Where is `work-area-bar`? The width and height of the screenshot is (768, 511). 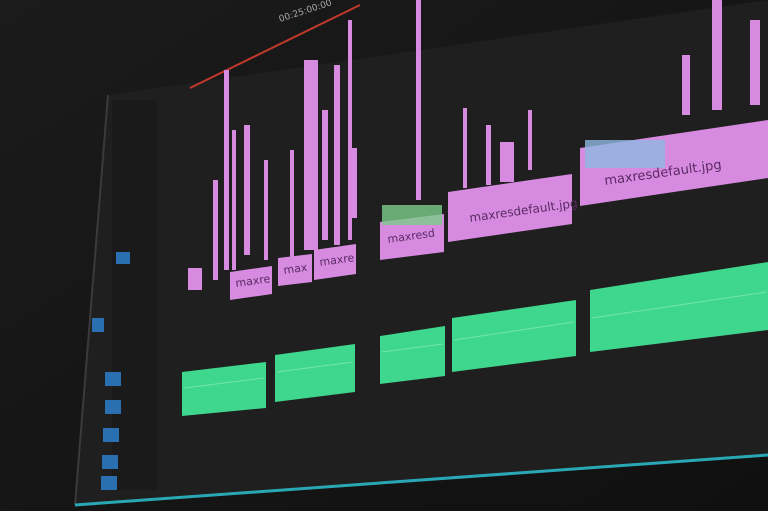
work-area-bar is located at coordinates (275, 46).